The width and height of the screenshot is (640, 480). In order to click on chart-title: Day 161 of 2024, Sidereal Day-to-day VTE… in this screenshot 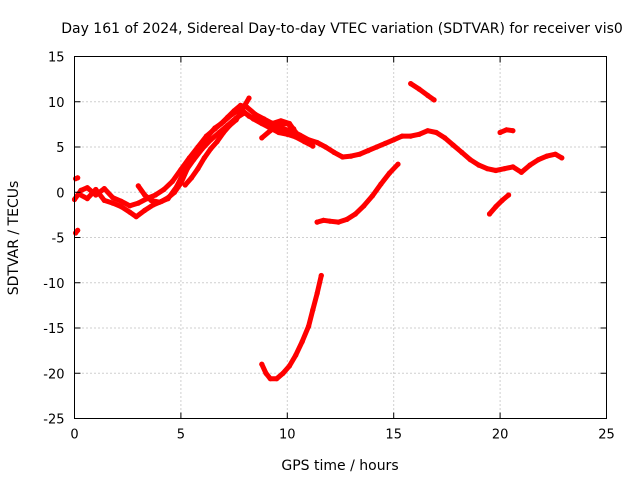, I will do `click(342, 29)`.